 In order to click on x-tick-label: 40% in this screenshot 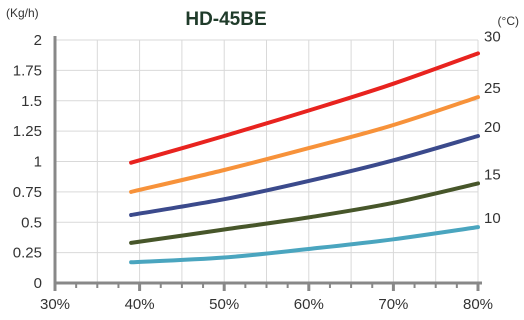, I will do `click(140, 304)`.